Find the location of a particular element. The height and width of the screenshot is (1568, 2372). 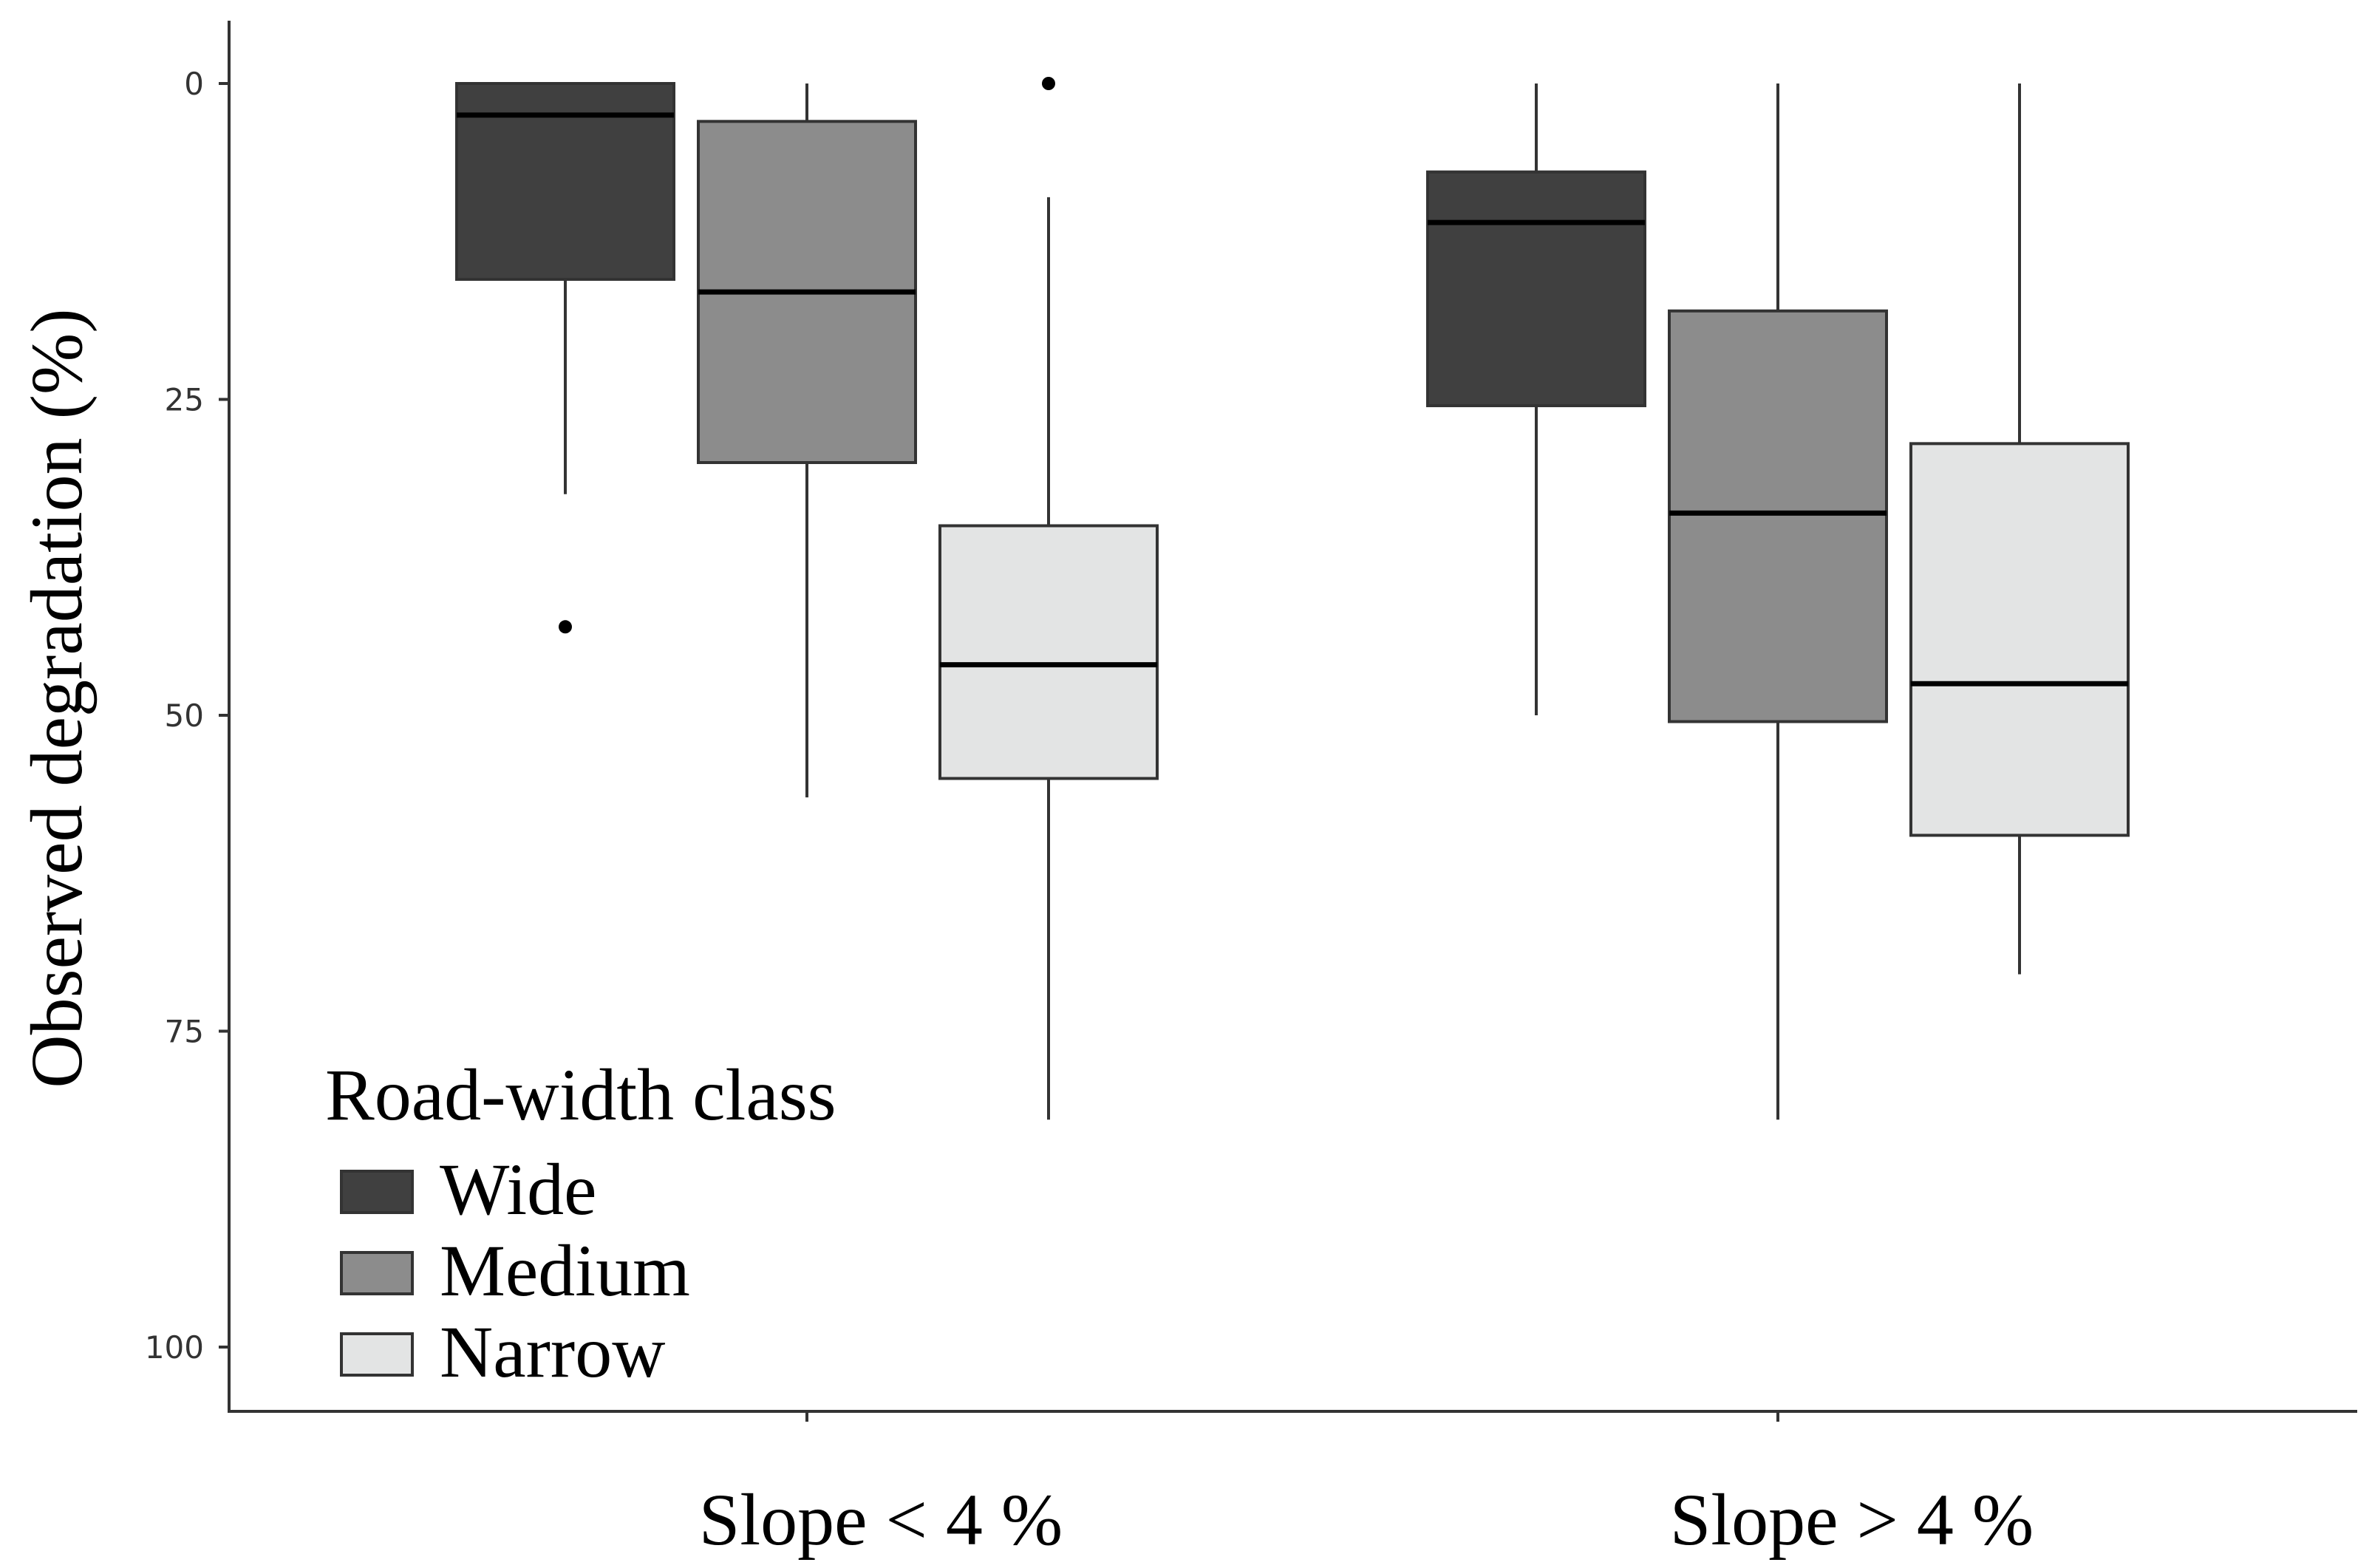

legend-key-wide is located at coordinates (377, 1192).